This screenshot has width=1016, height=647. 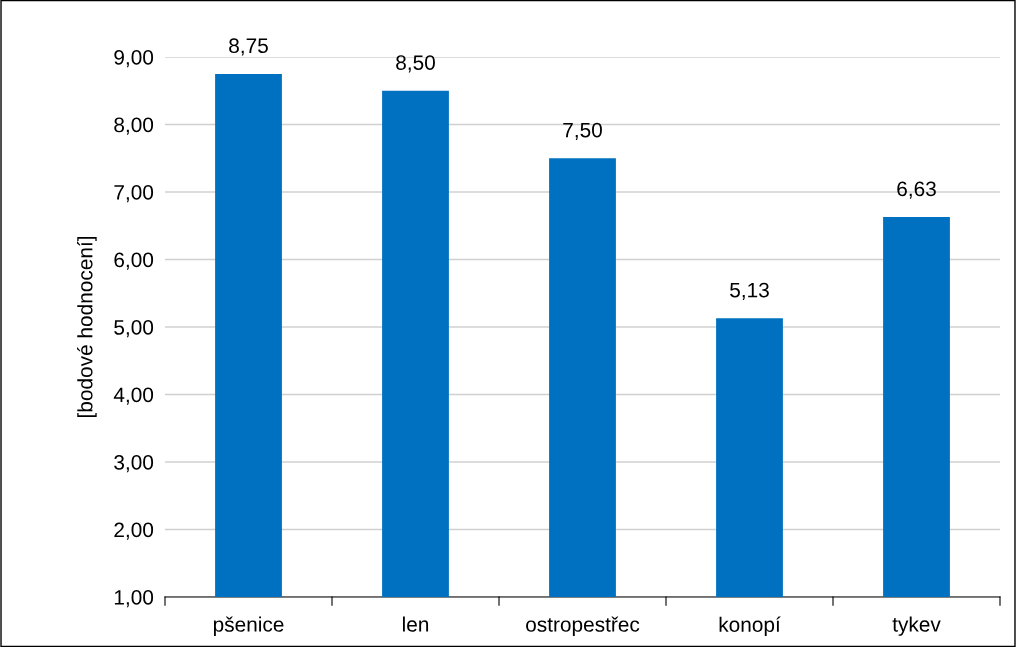 I want to click on y-tick-label: 5,00, so click(x=134, y=329).